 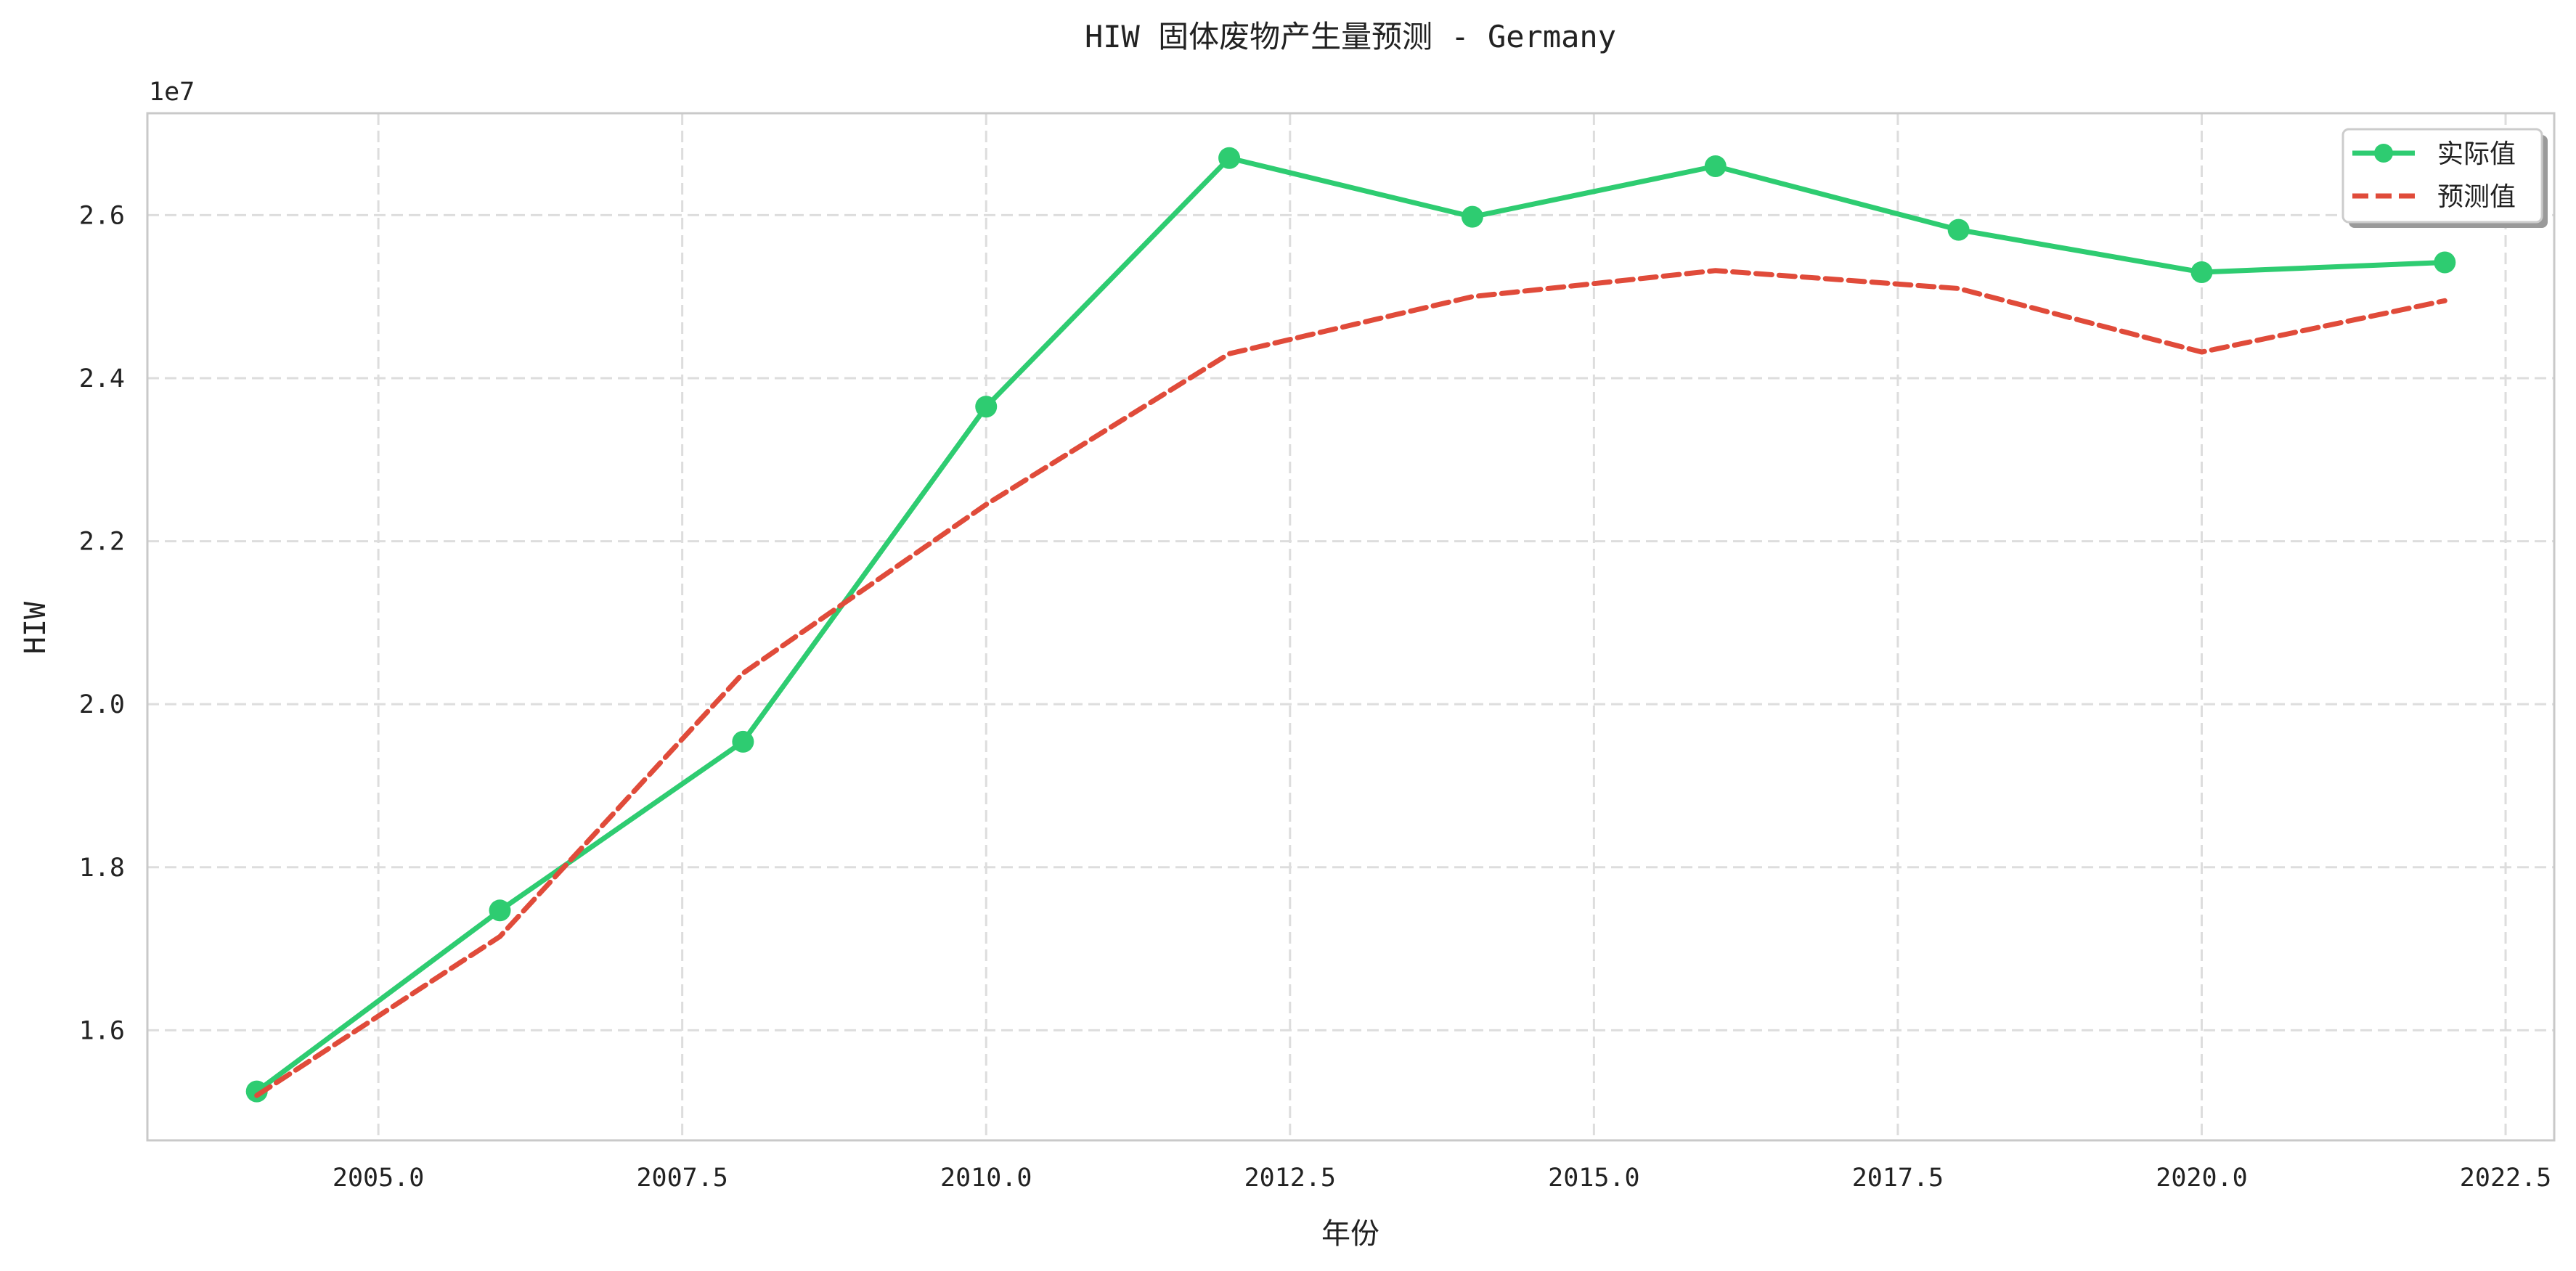 What do you see at coordinates (102, 378) in the screenshot?
I see `y-tick-label: 2.4` at bounding box center [102, 378].